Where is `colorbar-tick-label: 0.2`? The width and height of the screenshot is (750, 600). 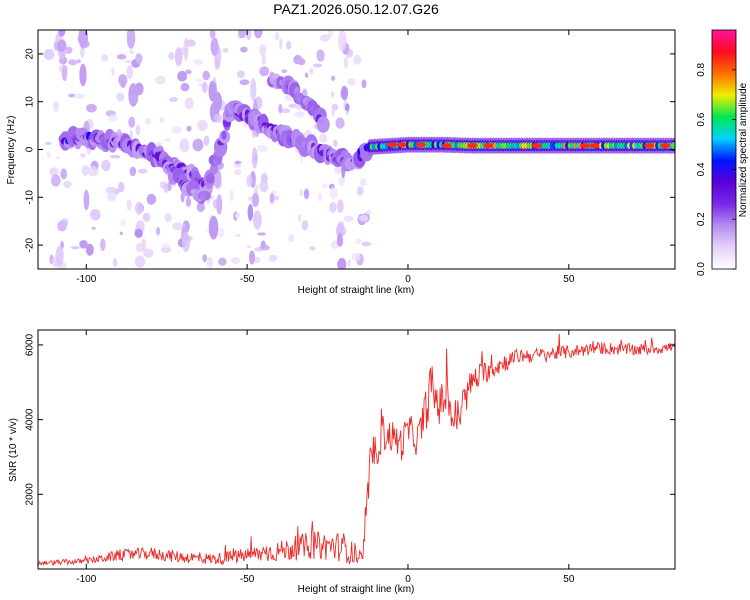
colorbar-tick-label: 0.2 is located at coordinates (701, 219).